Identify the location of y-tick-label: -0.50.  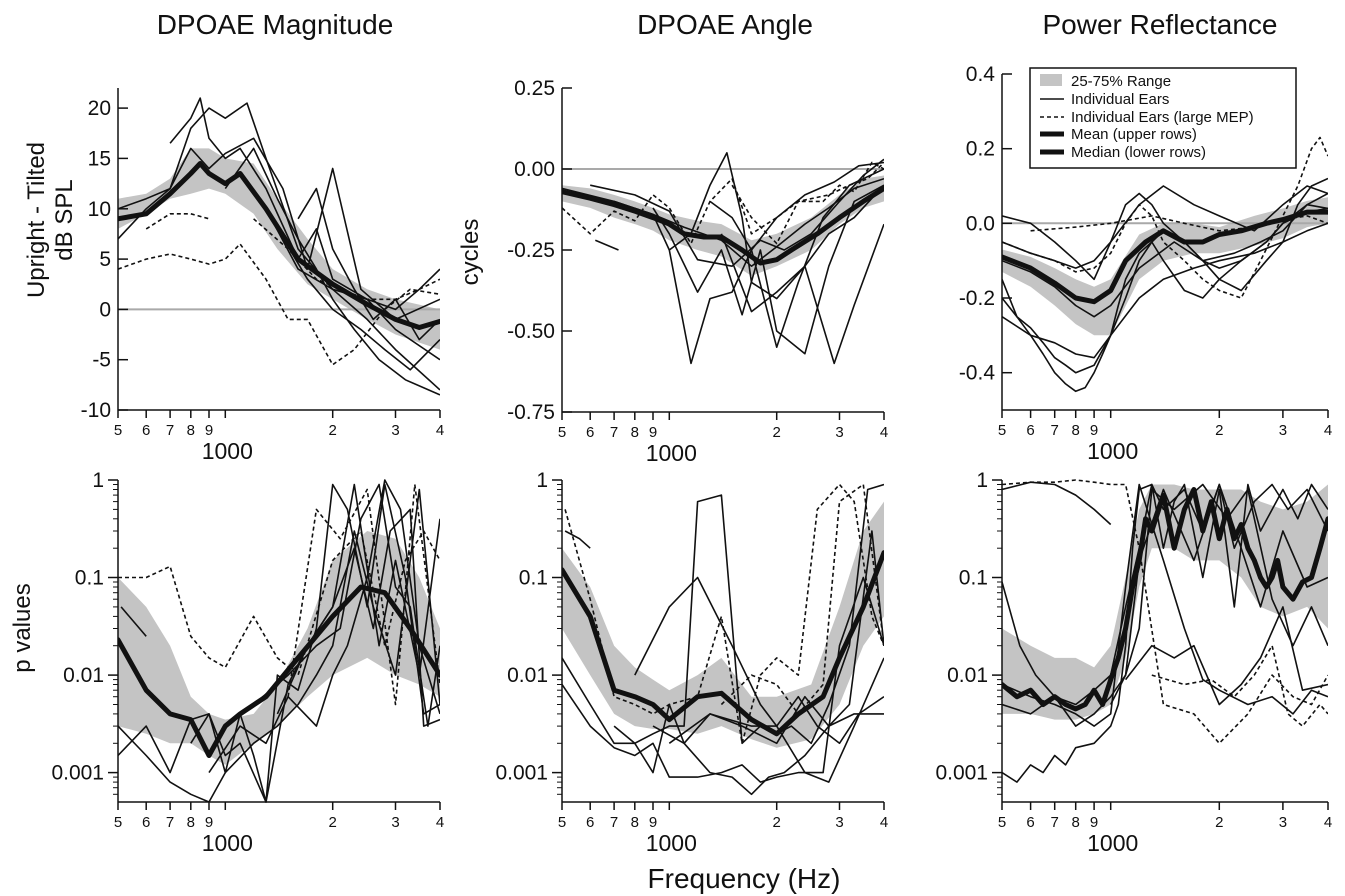
(531, 331).